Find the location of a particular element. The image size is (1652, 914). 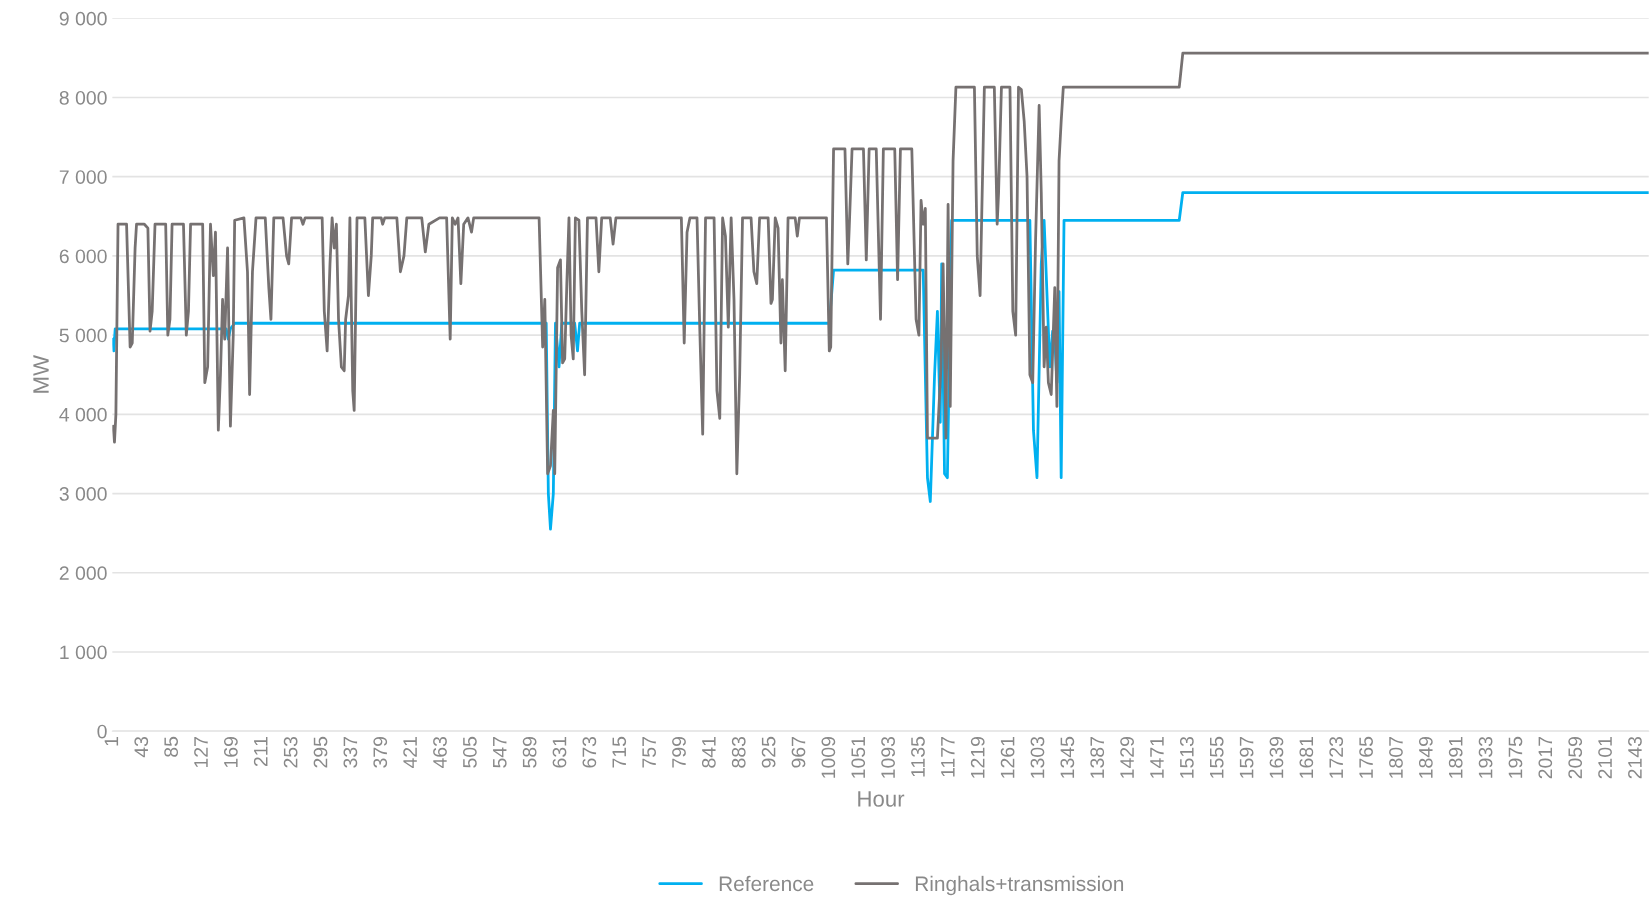

x-tick-label: 1555 is located at coordinates (1217, 757).